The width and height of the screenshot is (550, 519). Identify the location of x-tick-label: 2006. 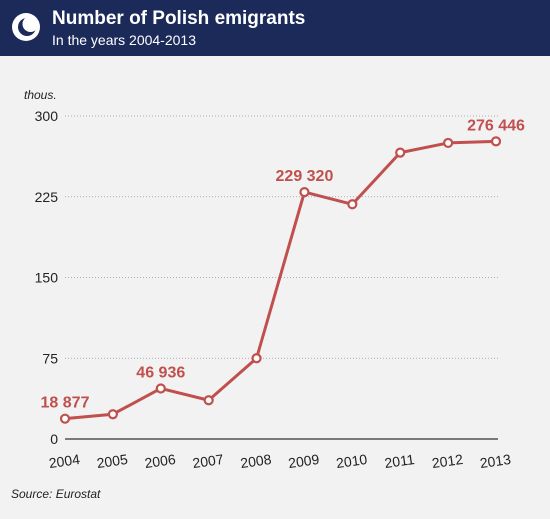
(160, 461).